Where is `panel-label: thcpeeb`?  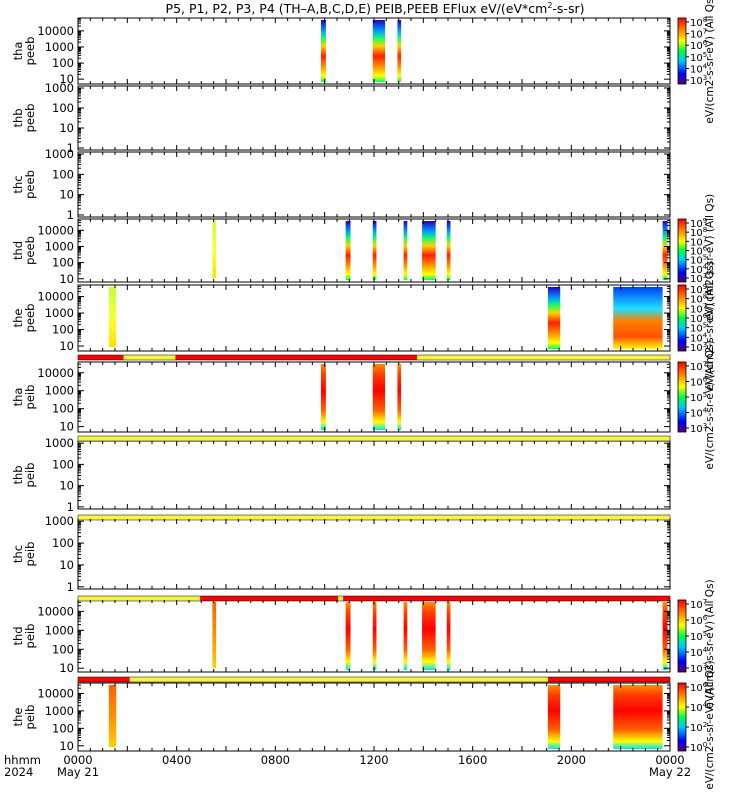 panel-label: thcpeeb is located at coordinates (24, 184).